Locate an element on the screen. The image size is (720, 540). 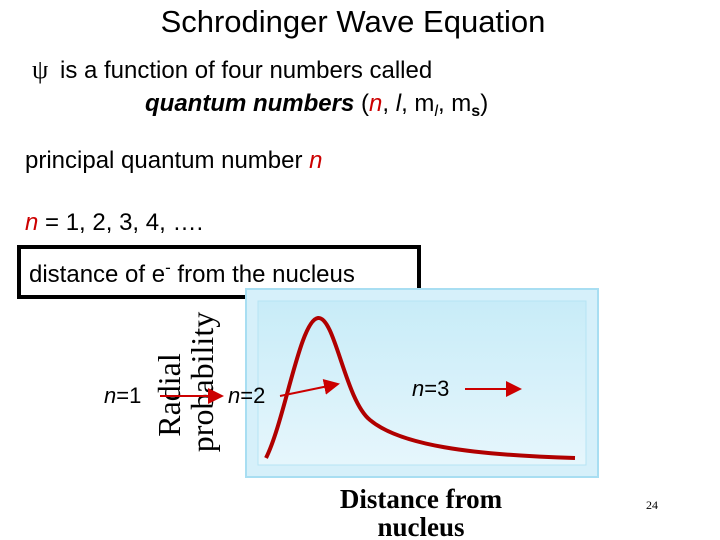
text-span: =3 is located at coordinates (436, 388).